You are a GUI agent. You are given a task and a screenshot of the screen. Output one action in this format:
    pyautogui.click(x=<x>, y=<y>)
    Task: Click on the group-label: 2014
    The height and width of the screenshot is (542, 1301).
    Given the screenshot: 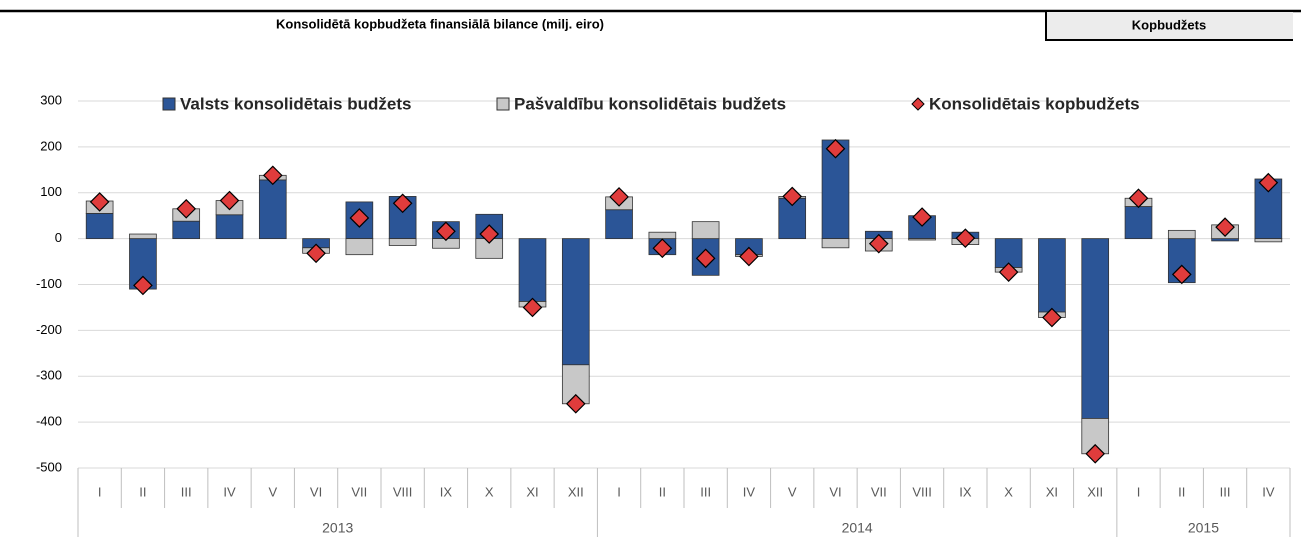 What is the action you would take?
    pyautogui.click(x=857, y=528)
    